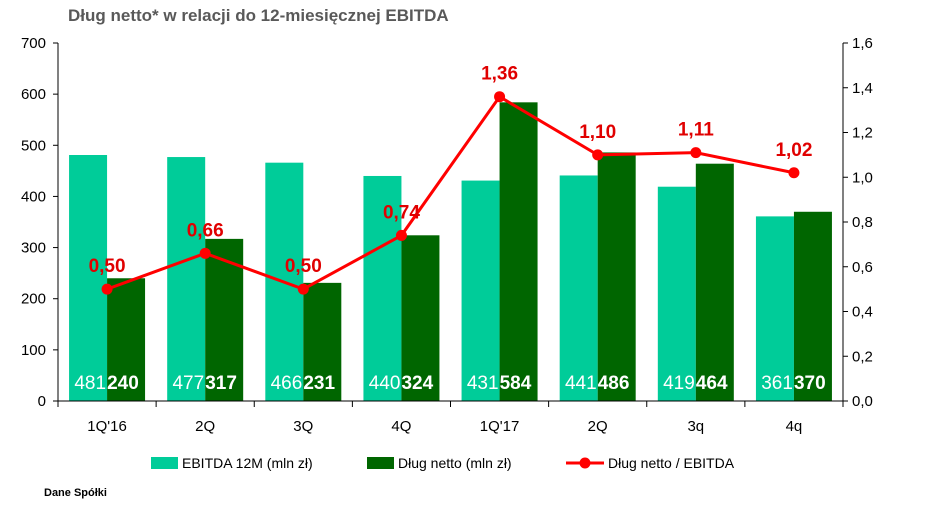 Image resolution: width=944 pixels, height=505 pixels. What do you see at coordinates (862, 177) in the screenshot?
I see `y-right-tick-label: 1,0` at bounding box center [862, 177].